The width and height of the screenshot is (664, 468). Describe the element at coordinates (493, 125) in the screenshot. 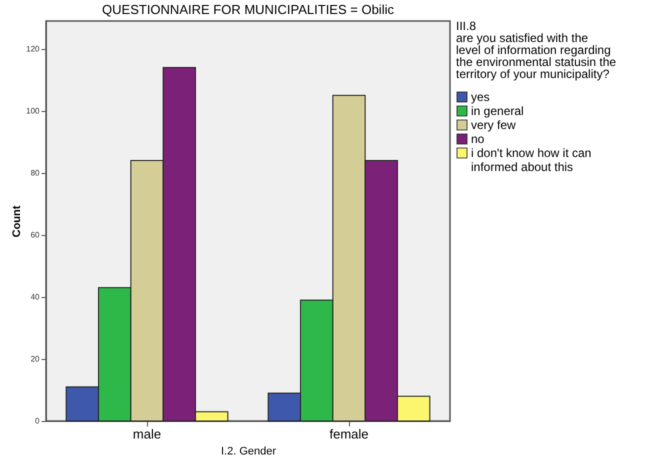

I see `legend-label: very few` at that location.